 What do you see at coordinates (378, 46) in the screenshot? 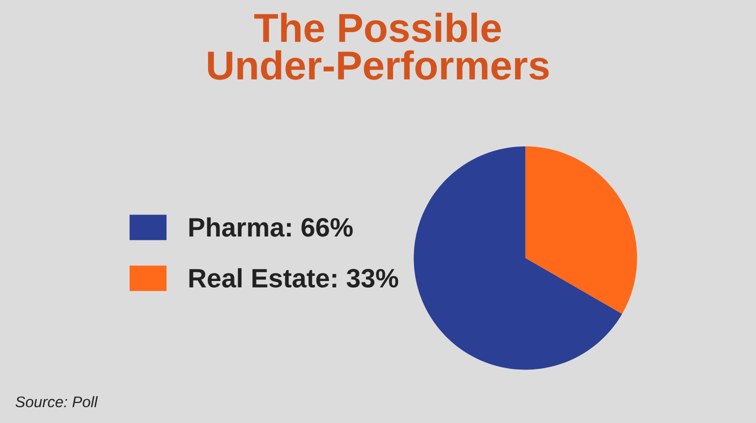
I see `chart-title: The Possible Under-Performers` at bounding box center [378, 46].